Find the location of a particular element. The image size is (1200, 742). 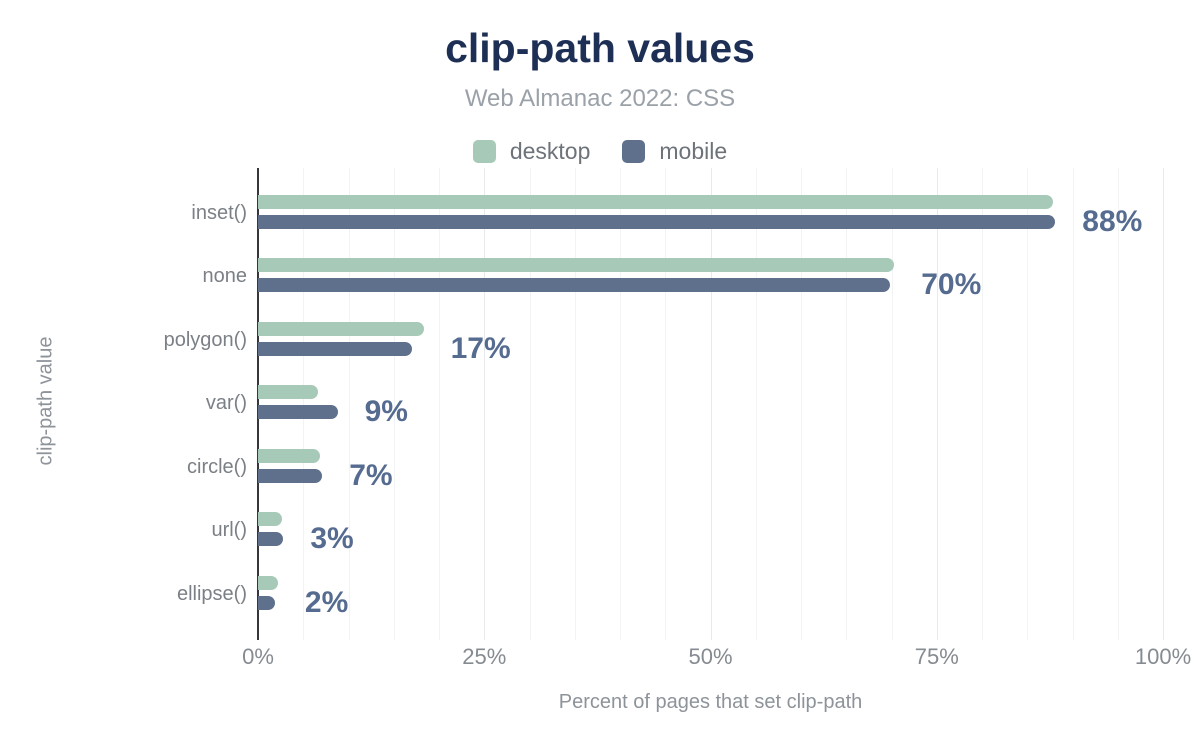

chart-subtitle: Web Almanac 2022: CSS is located at coordinates (600, 98).